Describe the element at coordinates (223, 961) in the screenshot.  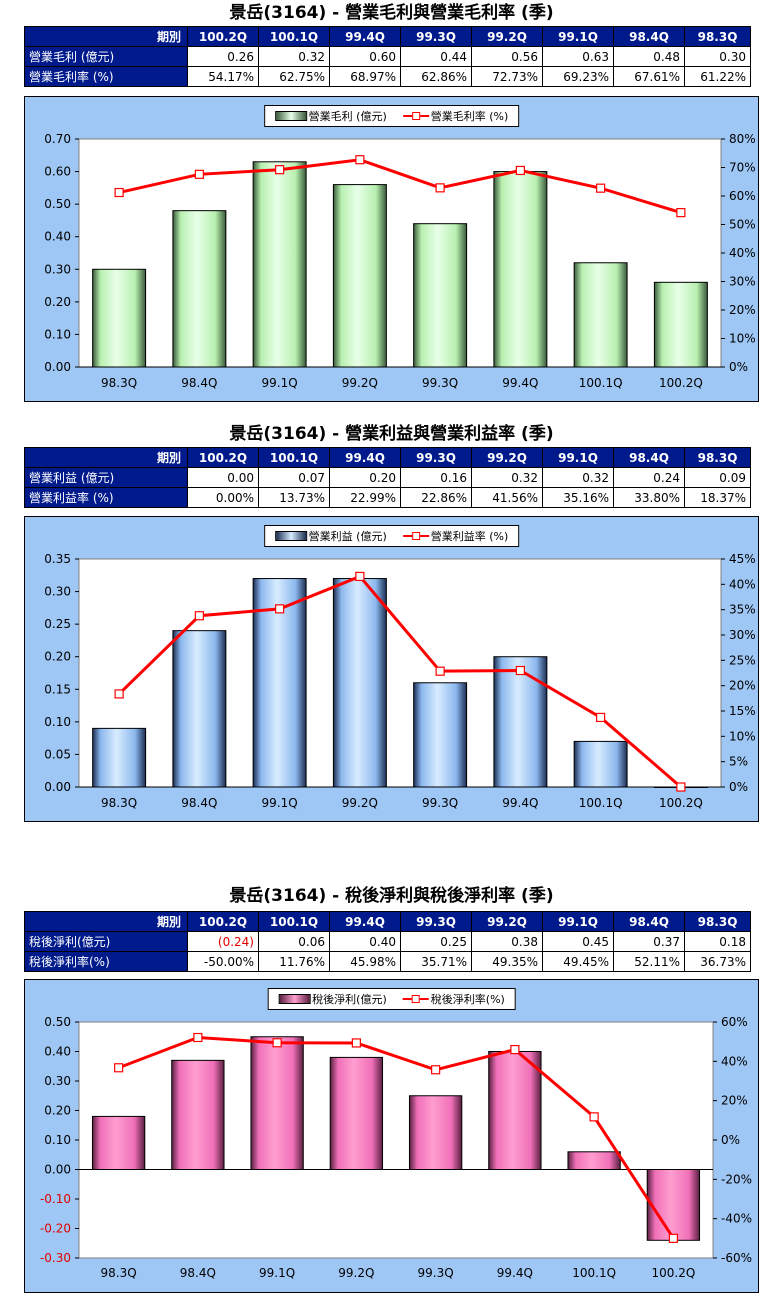
I see `value-cell: -50.00%` at that location.